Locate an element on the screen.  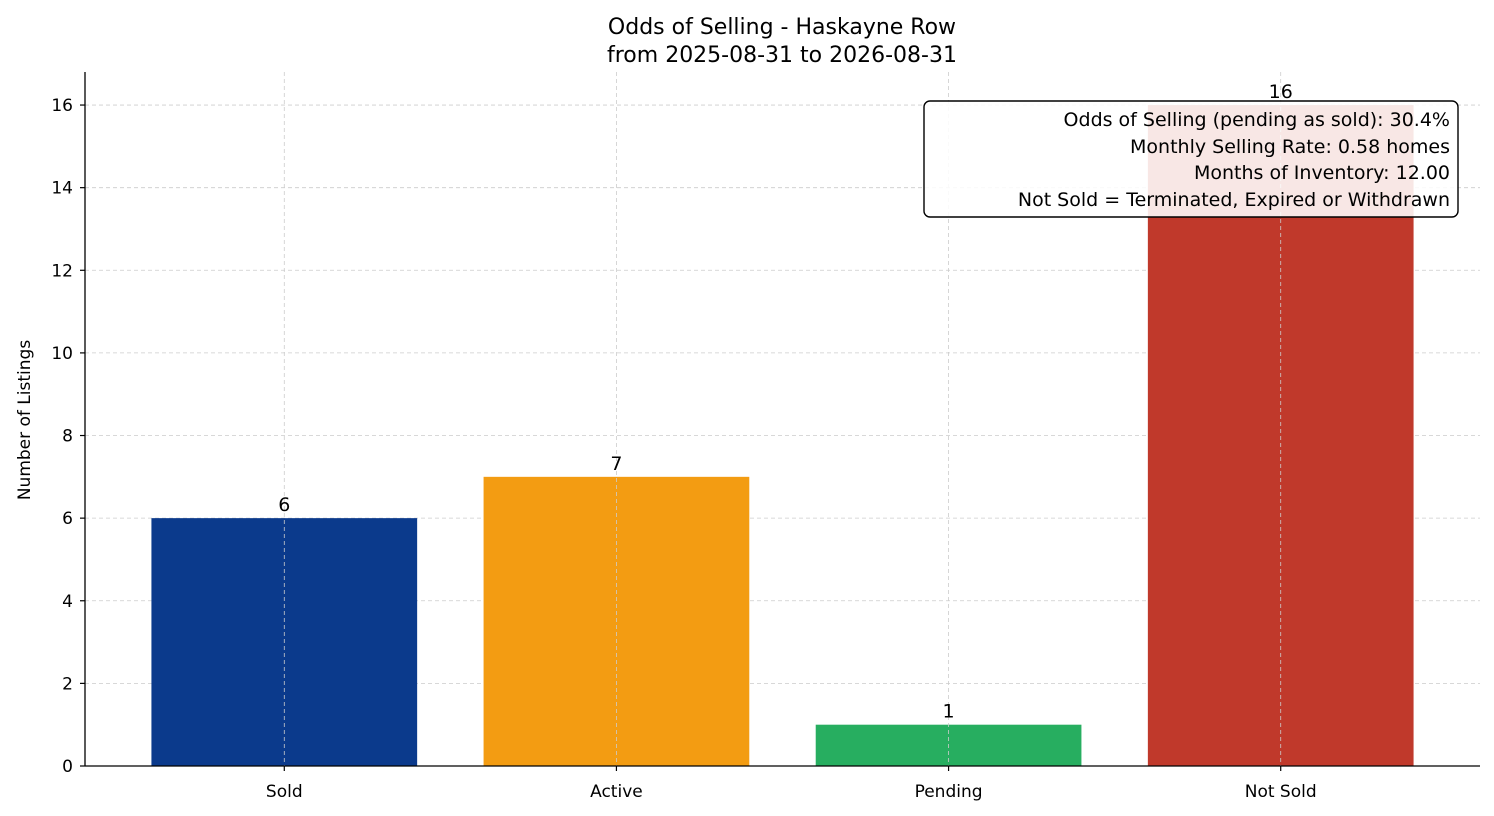
y-tick-label-6: 6 is located at coordinates (67, 519).